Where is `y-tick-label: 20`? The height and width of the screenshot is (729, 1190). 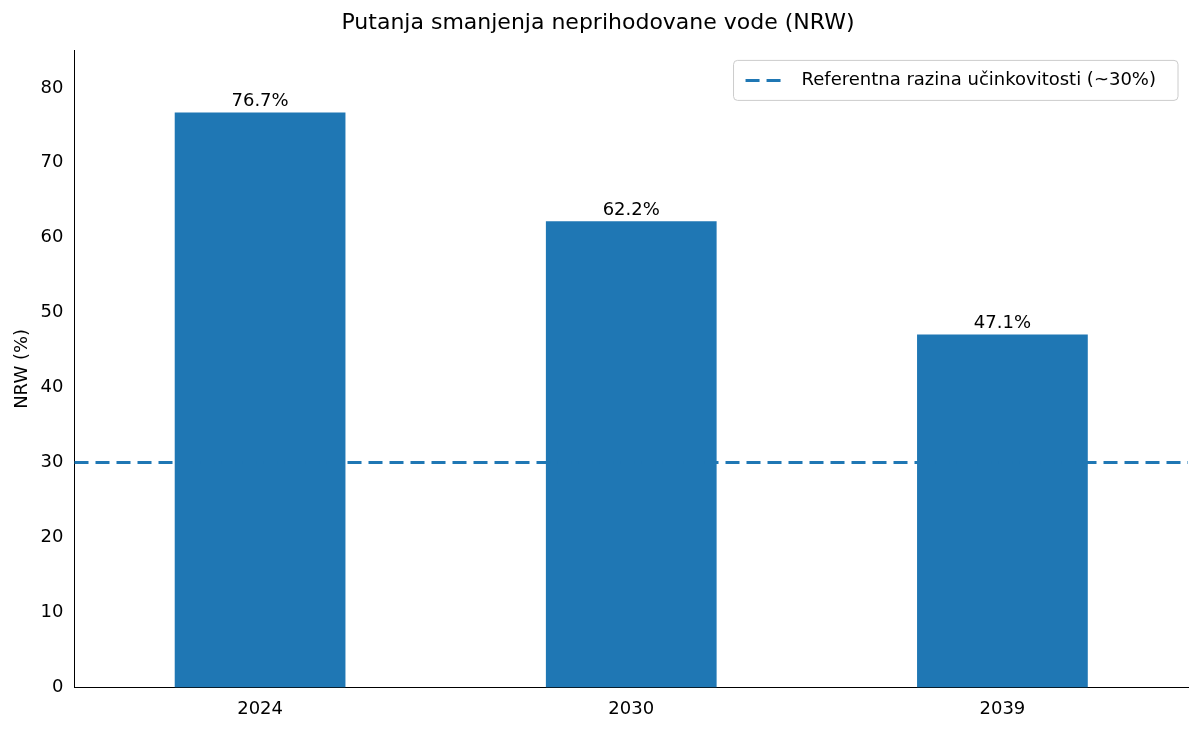 y-tick-label: 20 is located at coordinates (52, 536).